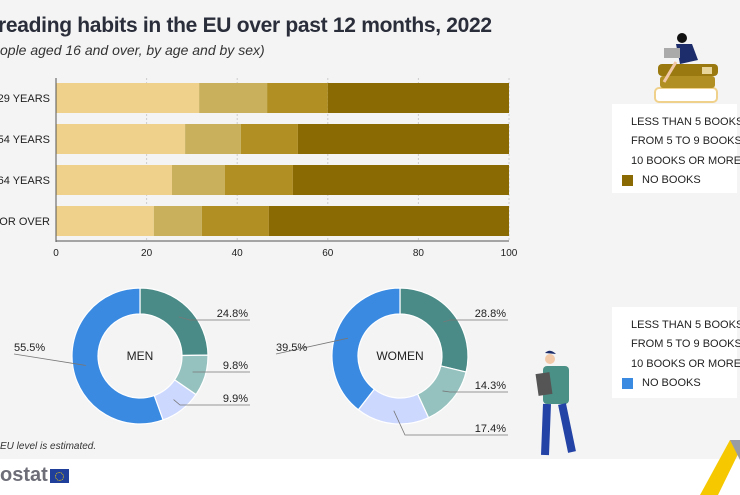  What do you see at coordinates (24, 475) in the screenshot?
I see `logo-text: ostat` at bounding box center [24, 475].